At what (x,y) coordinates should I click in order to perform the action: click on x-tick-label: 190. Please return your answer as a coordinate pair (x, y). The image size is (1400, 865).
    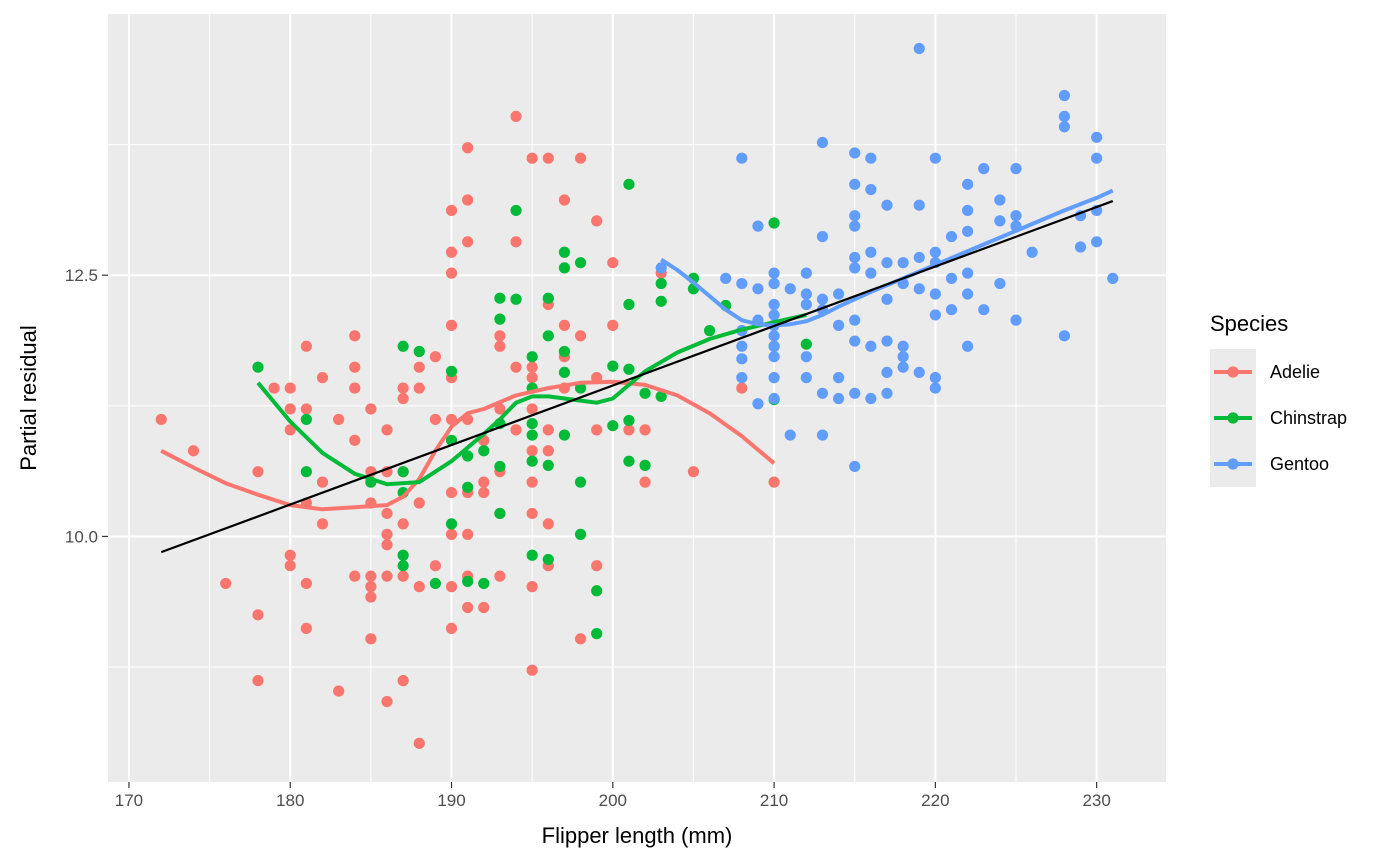
    Looking at the image, I should click on (451, 800).